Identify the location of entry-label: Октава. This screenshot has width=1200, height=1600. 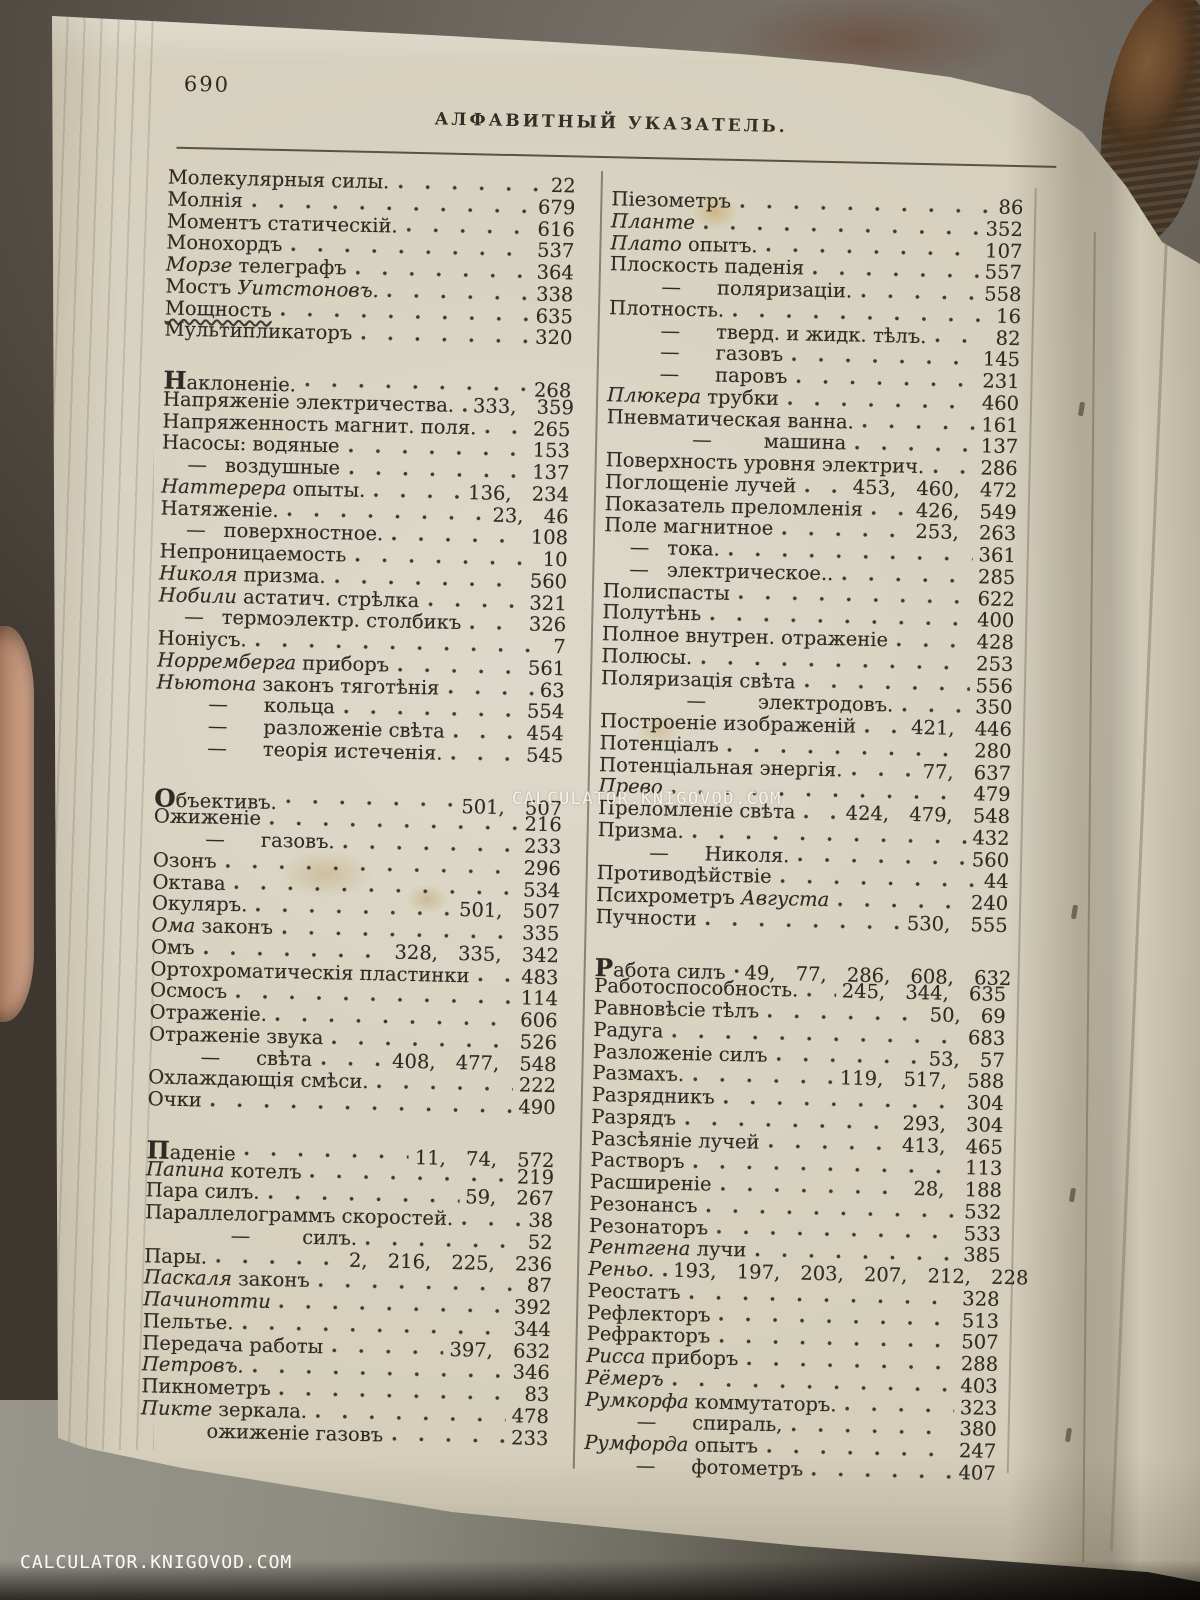
(189, 882).